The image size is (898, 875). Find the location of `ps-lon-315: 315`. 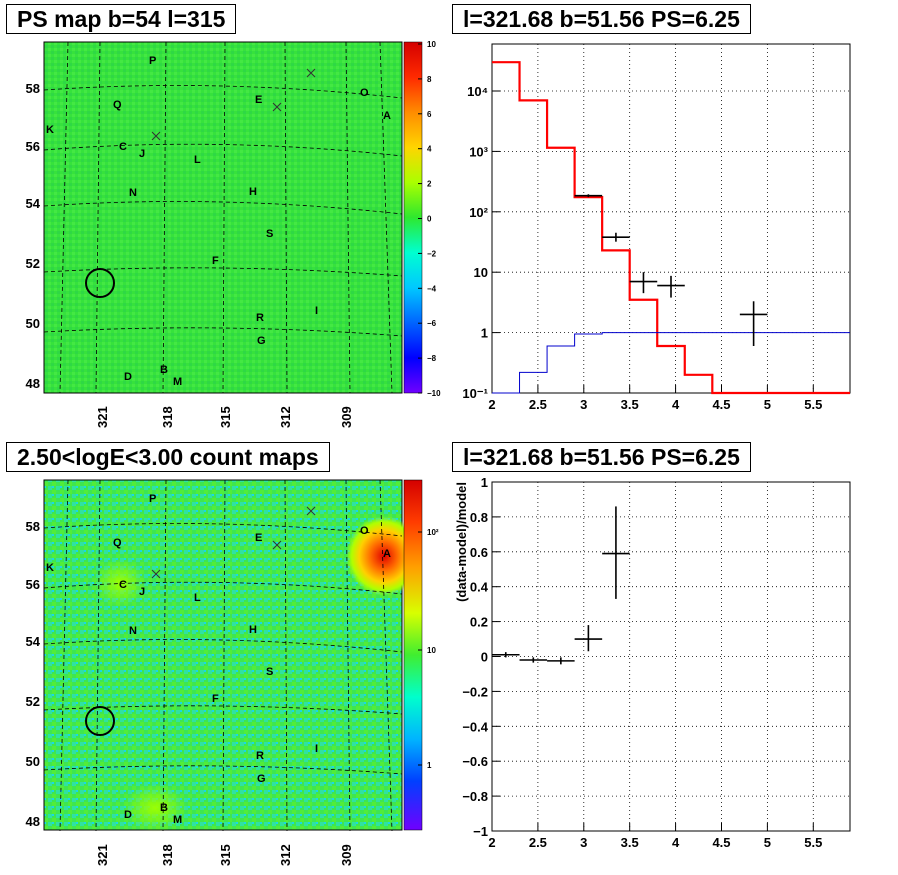

ps-lon-315: 315 is located at coordinates (225, 417).